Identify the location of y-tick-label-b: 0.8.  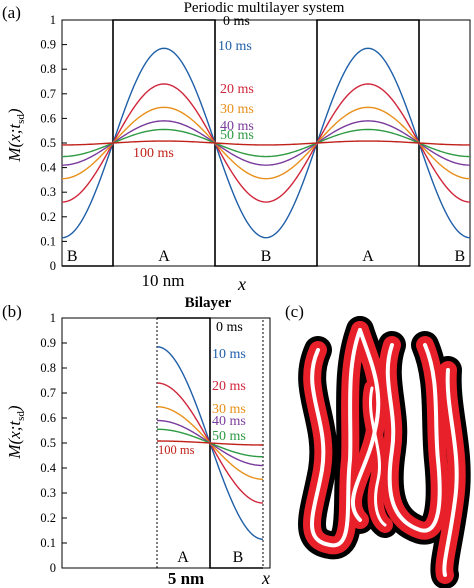
(48, 368).